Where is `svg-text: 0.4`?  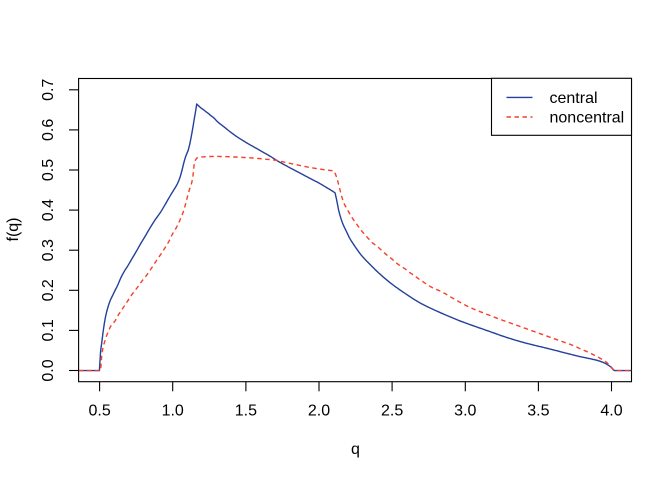
svg-text: 0.4 is located at coordinates (48, 210).